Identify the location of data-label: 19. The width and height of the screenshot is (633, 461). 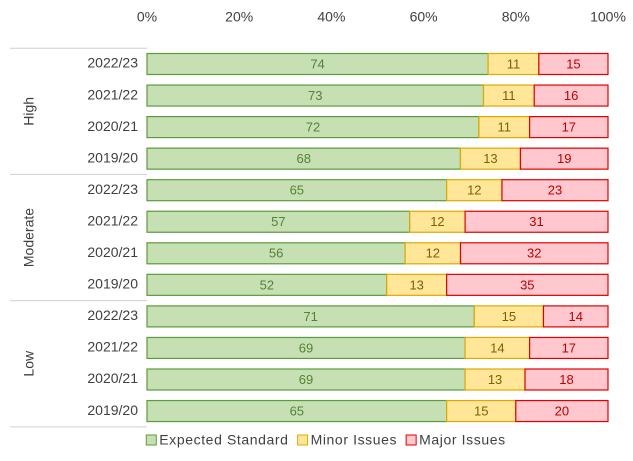
(564, 158).